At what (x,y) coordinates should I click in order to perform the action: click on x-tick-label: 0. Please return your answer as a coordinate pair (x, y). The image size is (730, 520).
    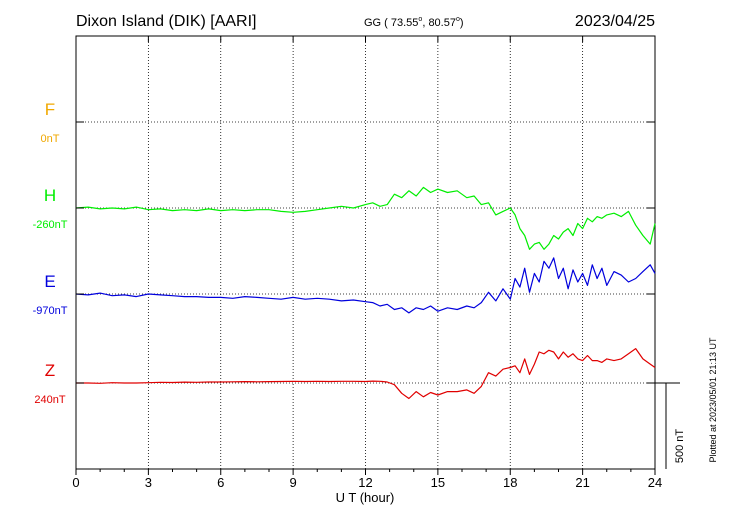
    Looking at the image, I should click on (75, 482).